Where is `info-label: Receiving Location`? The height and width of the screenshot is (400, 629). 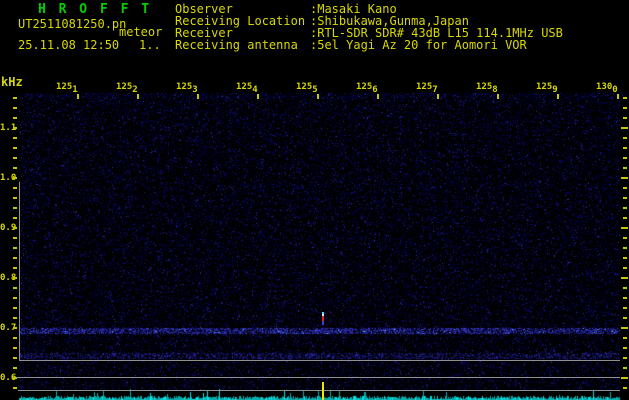 info-label: Receiving Location is located at coordinates (240, 21).